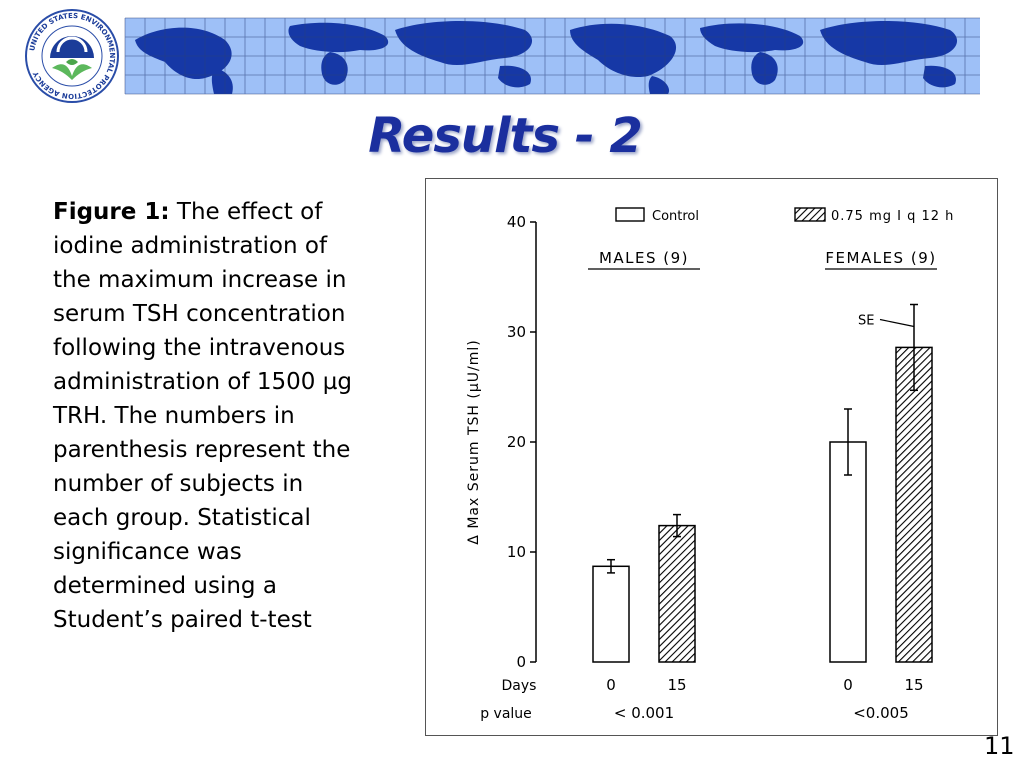  Describe the element at coordinates (675, 216) in the screenshot. I see `legend-control-label: Control` at that location.